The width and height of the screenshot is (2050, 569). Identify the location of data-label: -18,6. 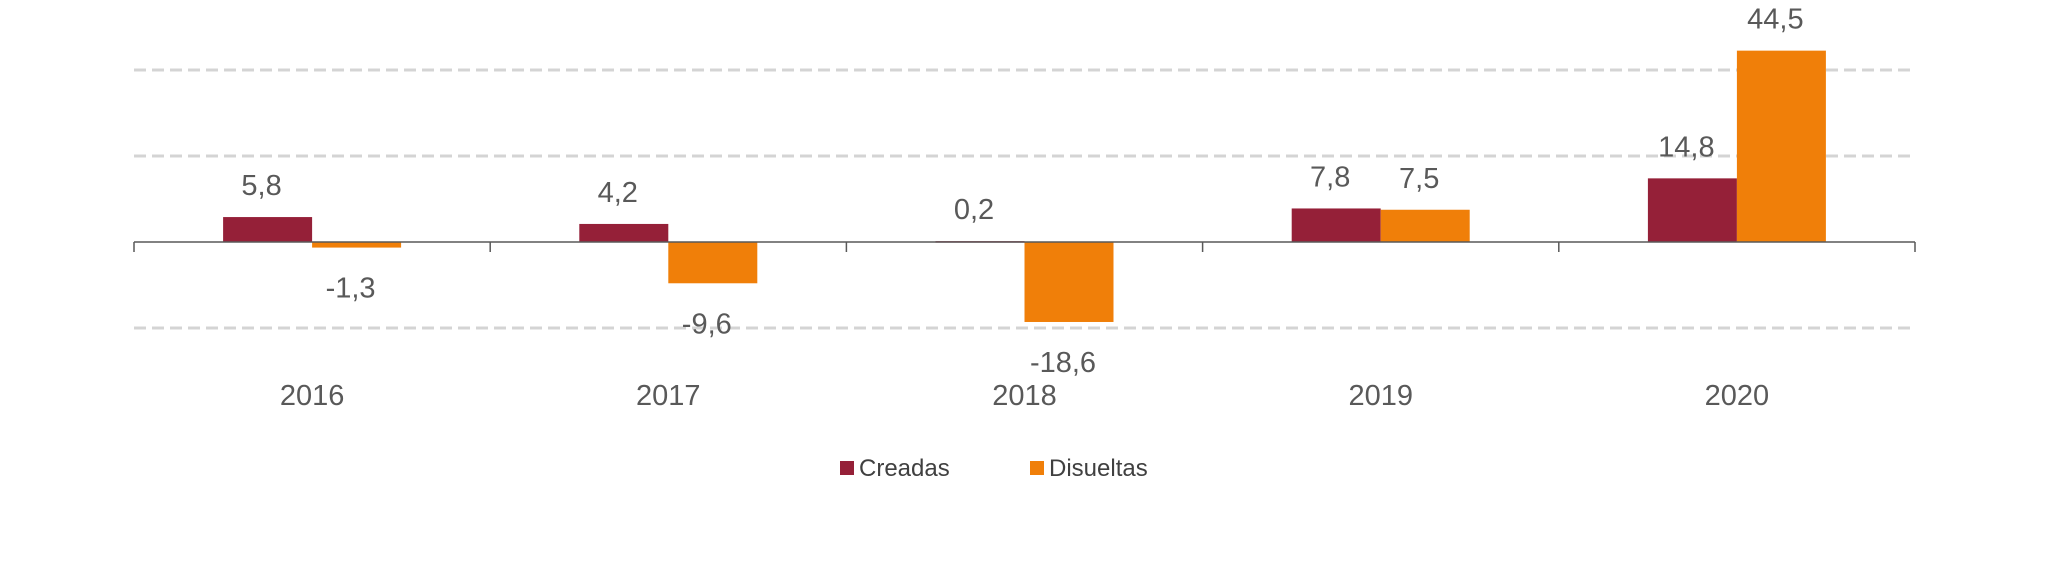
(1063, 363).